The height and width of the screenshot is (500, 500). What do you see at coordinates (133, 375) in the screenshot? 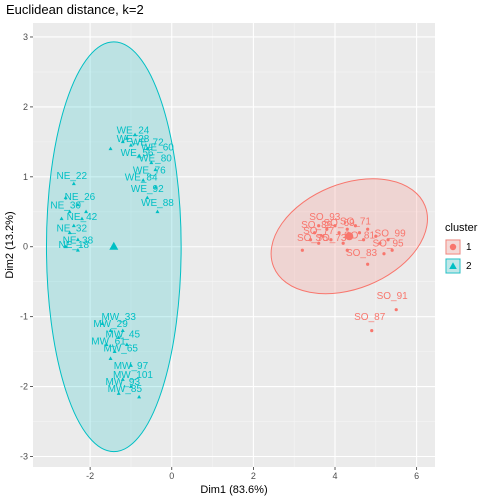
I see `point-label: MW_101` at bounding box center [133, 375].